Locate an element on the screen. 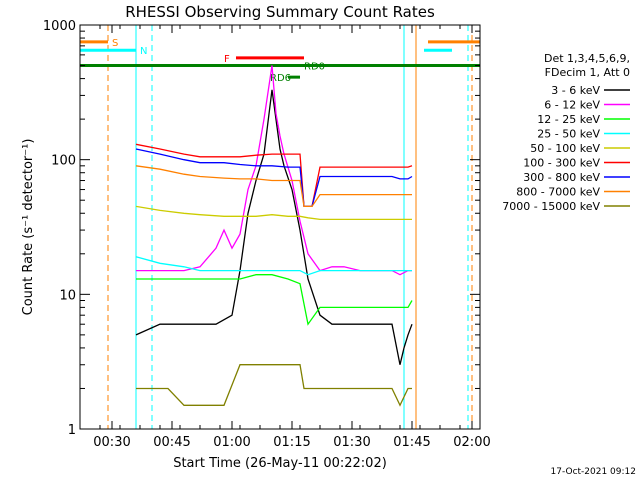 This screenshot has width=640, height=480. state-bar-label: RD6 is located at coordinates (280, 78).